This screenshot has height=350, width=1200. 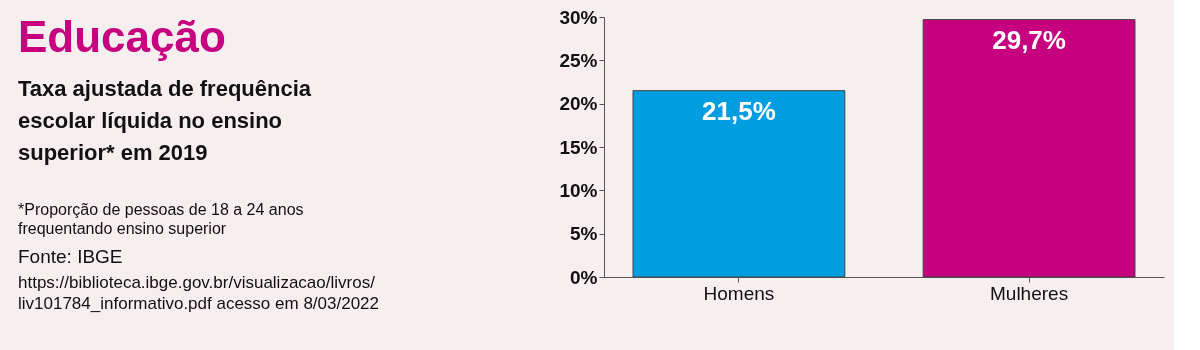 What do you see at coordinates (739, 110) in the screenshot?
I see `data-label: 21,5%` at bounding box center [739, 110].